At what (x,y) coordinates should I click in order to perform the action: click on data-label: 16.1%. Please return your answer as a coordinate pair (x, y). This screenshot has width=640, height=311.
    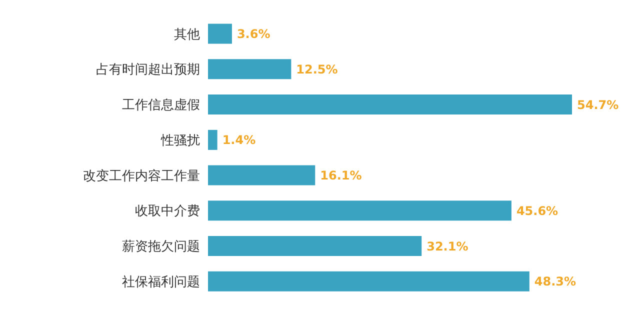
    Looking at the image, I should click on (341, 175).